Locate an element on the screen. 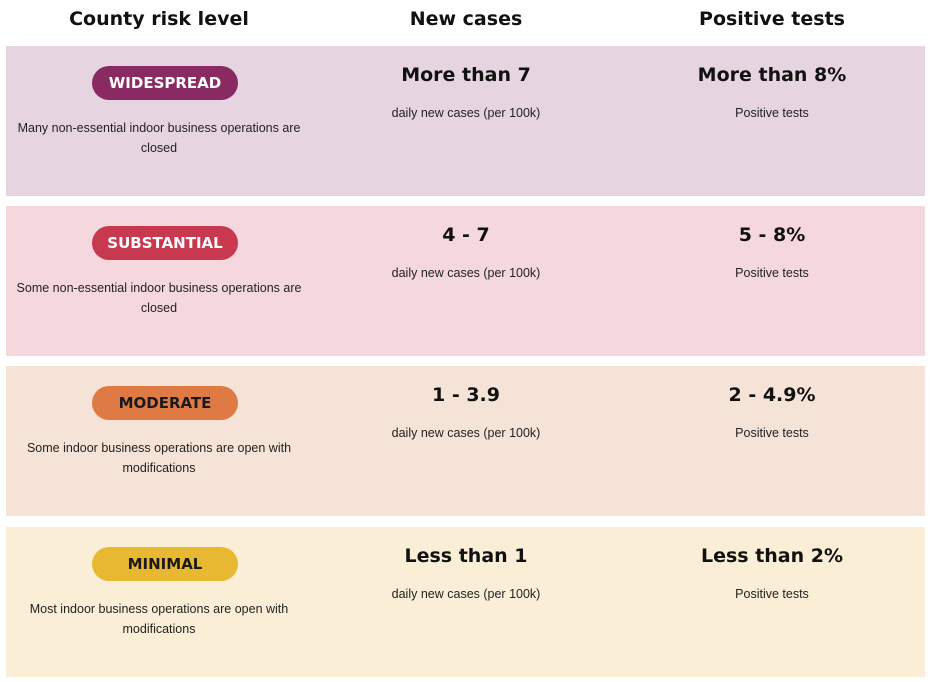 The width and height of the screenshot is (930, 682). risk-badge: MINIMAL is located at coordinates (165, 564).